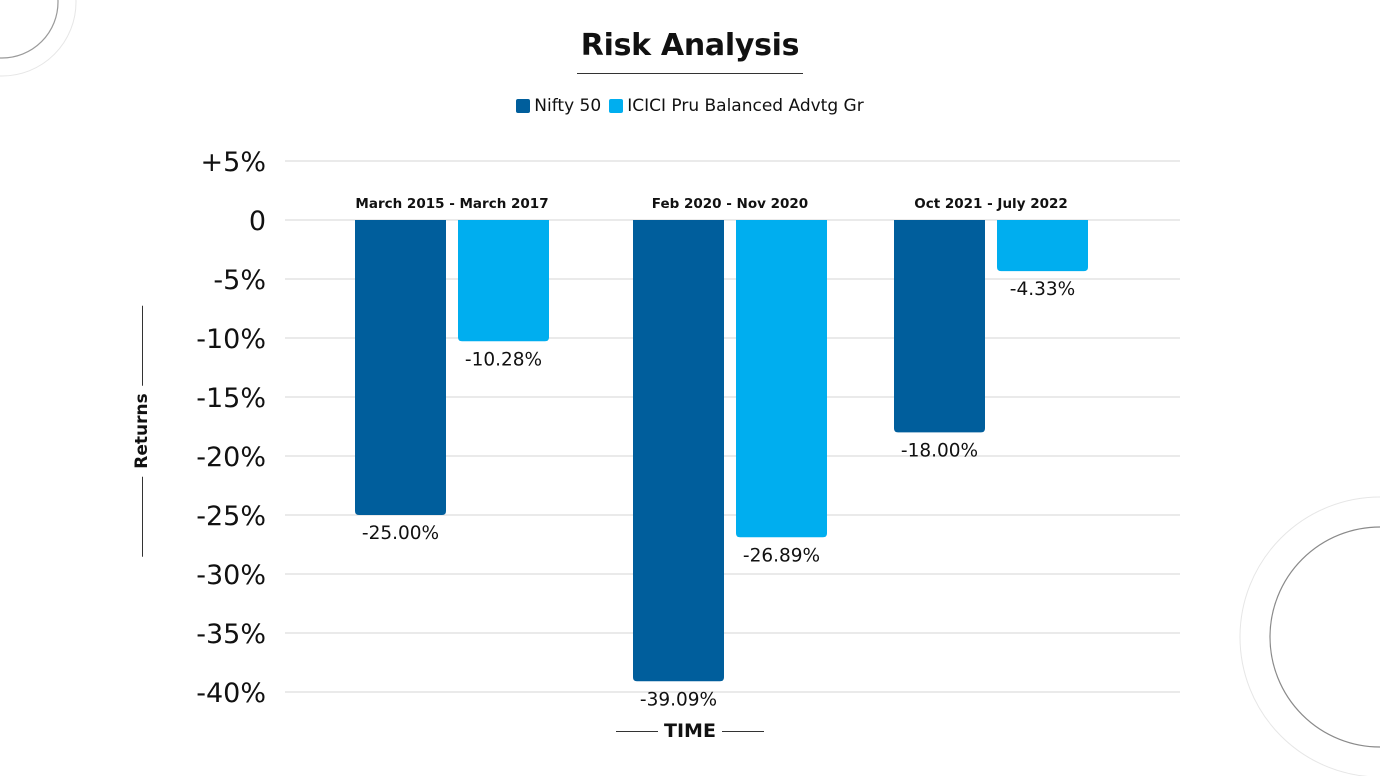 The image size is (1380, 776). I want to click on x-axis-title-rule-right, so click(742, 731).